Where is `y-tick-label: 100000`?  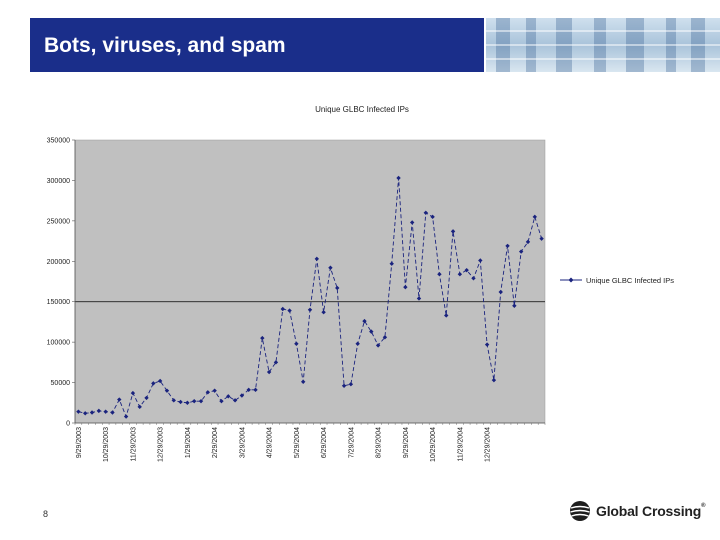 y-tick-label: 100000 is located at coordinates (58, 343).